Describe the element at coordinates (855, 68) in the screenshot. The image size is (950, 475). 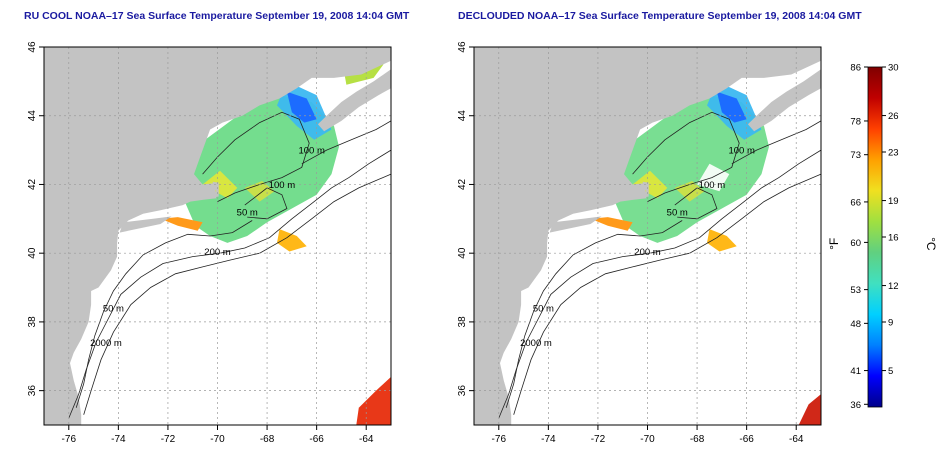
I see `fahrenheit-tick-label: 86` at that location.